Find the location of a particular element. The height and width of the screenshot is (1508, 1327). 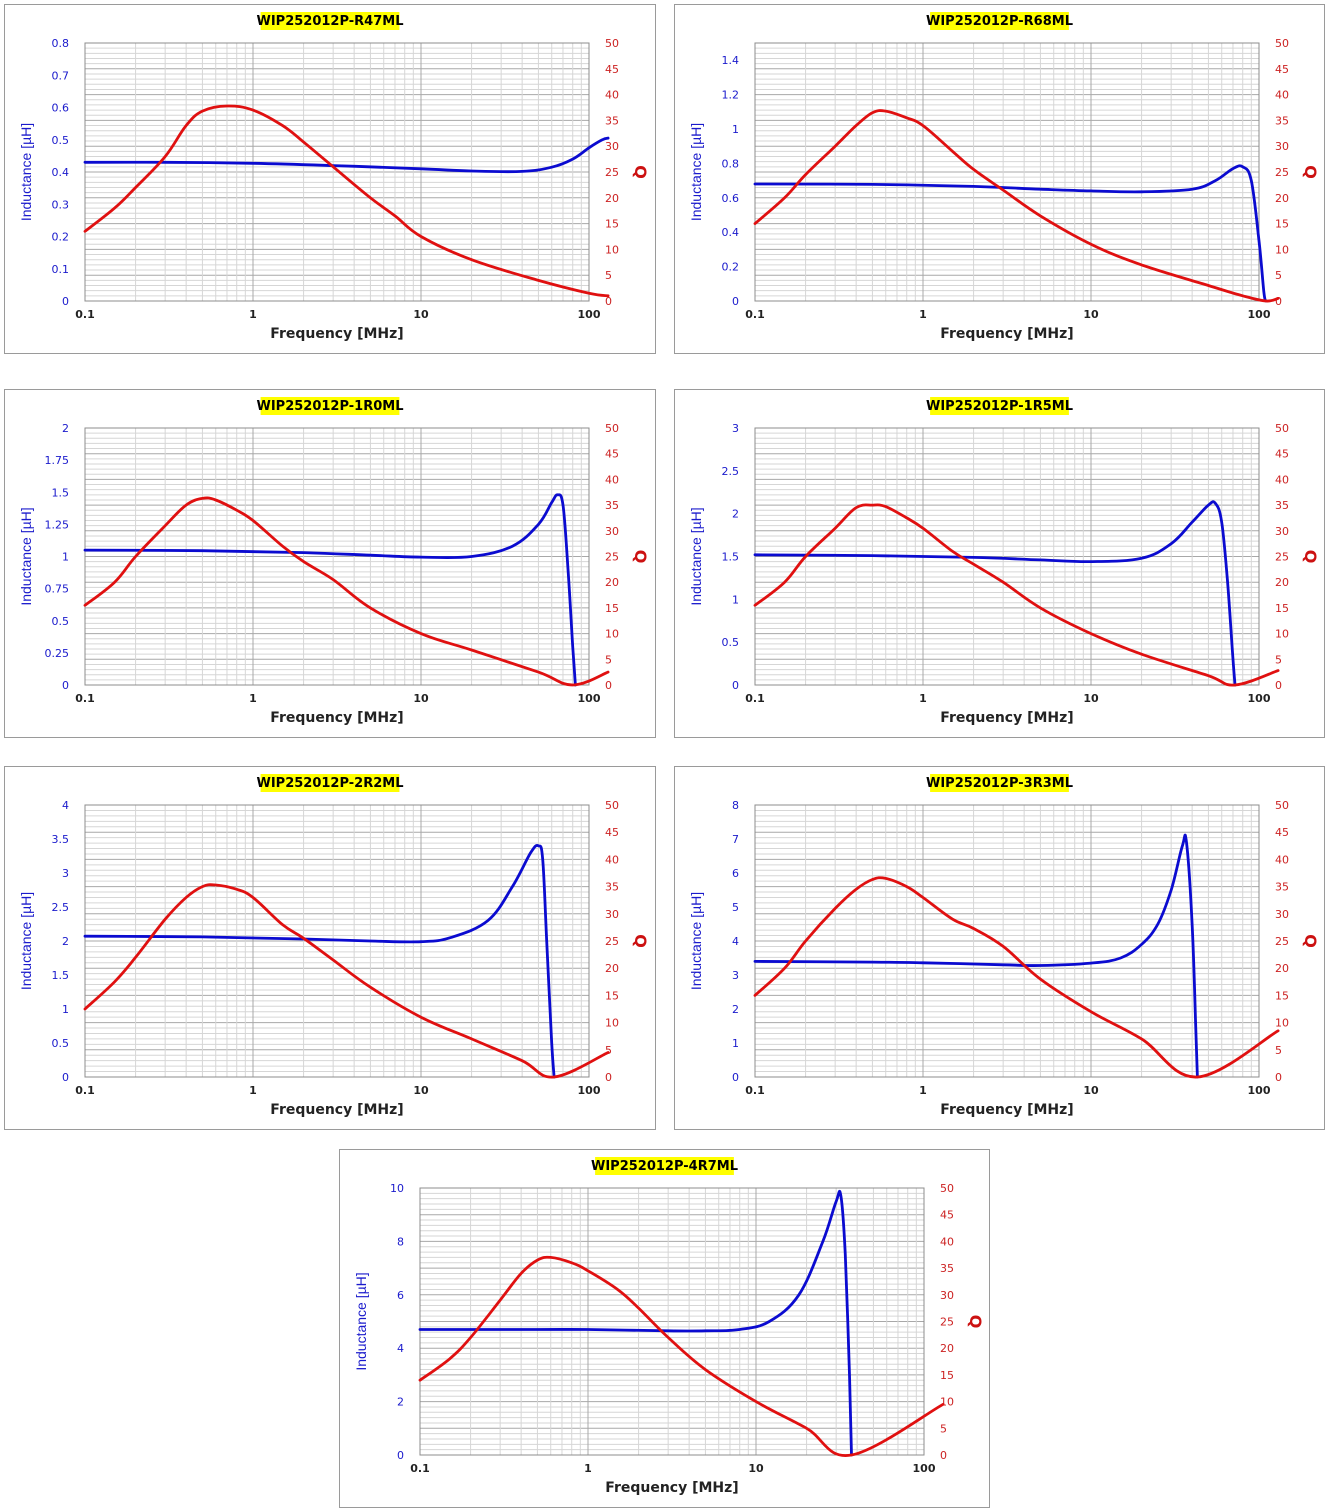

chart-title-text: WIP252012P-R47ML is located at coordinates (330, 21).